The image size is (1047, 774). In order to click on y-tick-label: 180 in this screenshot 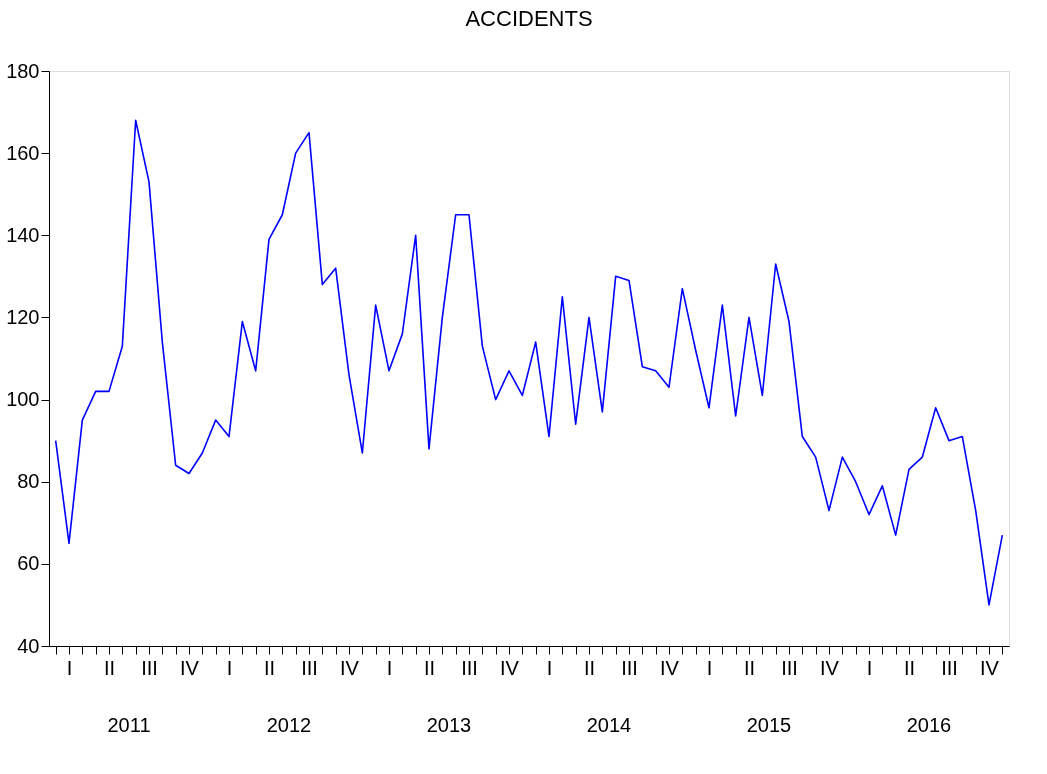, I will do `click(23, 70)`.